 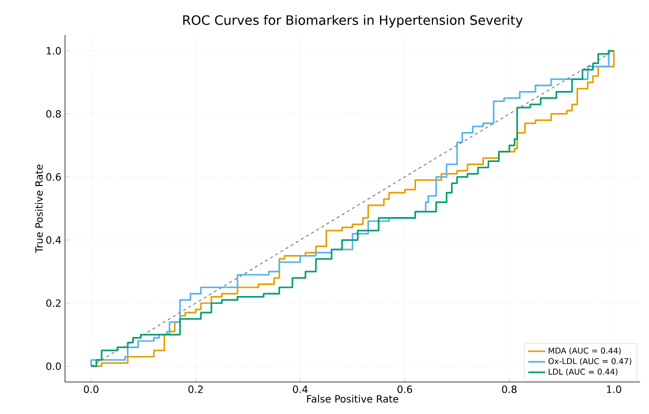 What do you see at coordinates (39, 208) in the screenshot?
I see `y-axis-title: True Positive Rate` at bounding box center [39, 208].